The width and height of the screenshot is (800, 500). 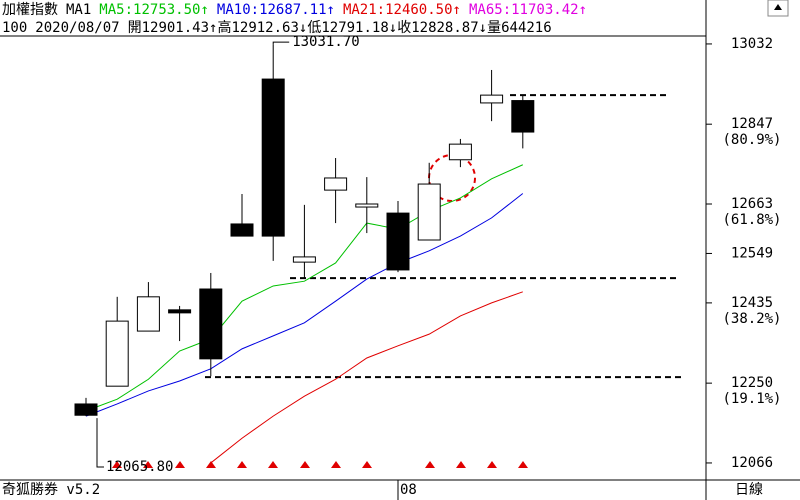 I want to click on indicator: MA1, so click(x=78, y=10).